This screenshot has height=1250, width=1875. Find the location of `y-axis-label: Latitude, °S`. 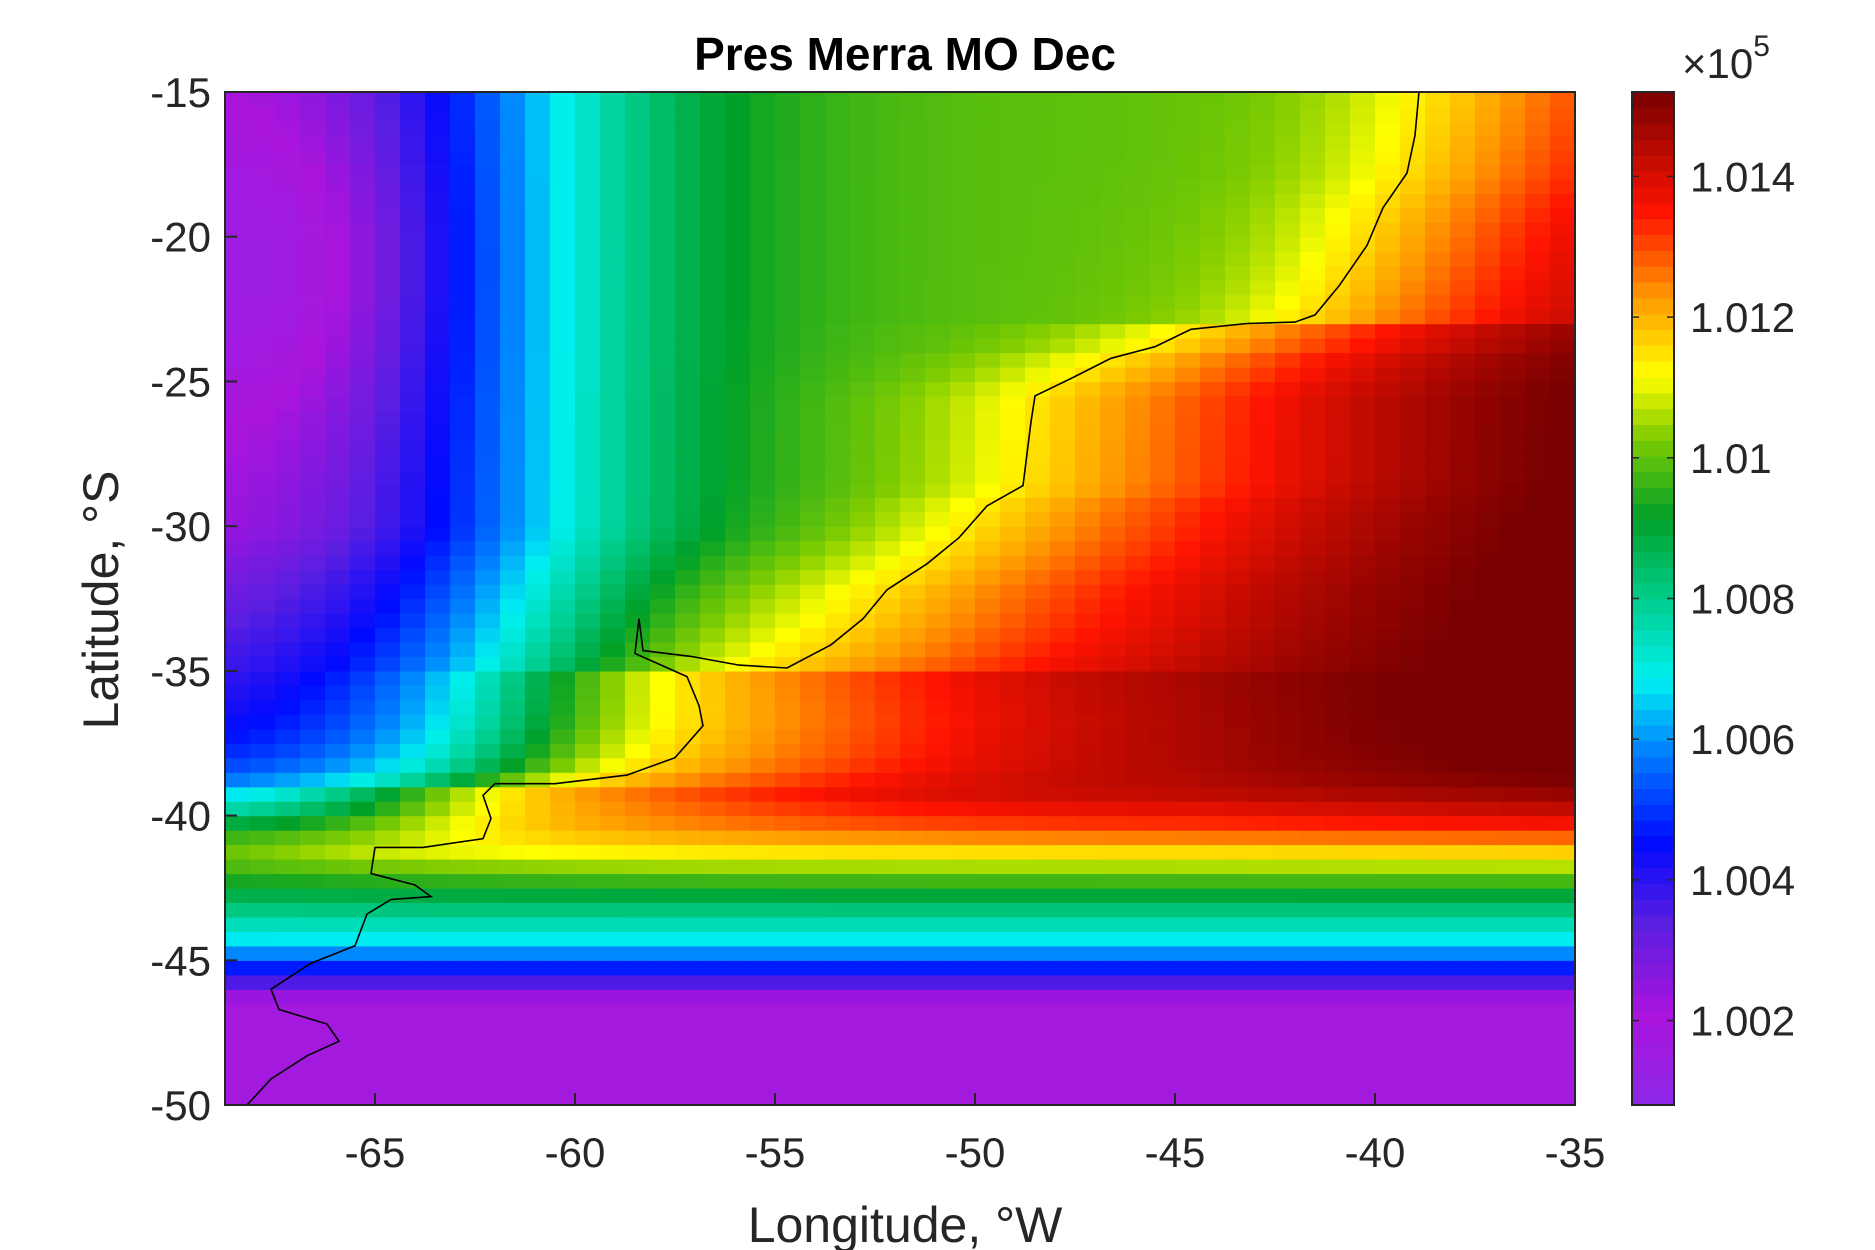

y-axis-label: Latitude, °S is located at coordinates (101, 599).